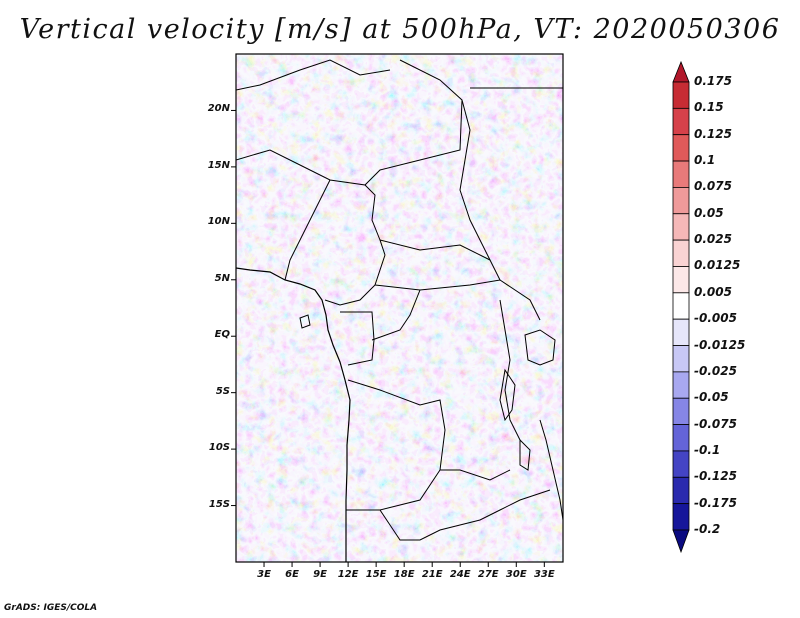 This screenshot has width=800, height=618. I want to click on colorbar-label: -0.025, so click(715, 370).